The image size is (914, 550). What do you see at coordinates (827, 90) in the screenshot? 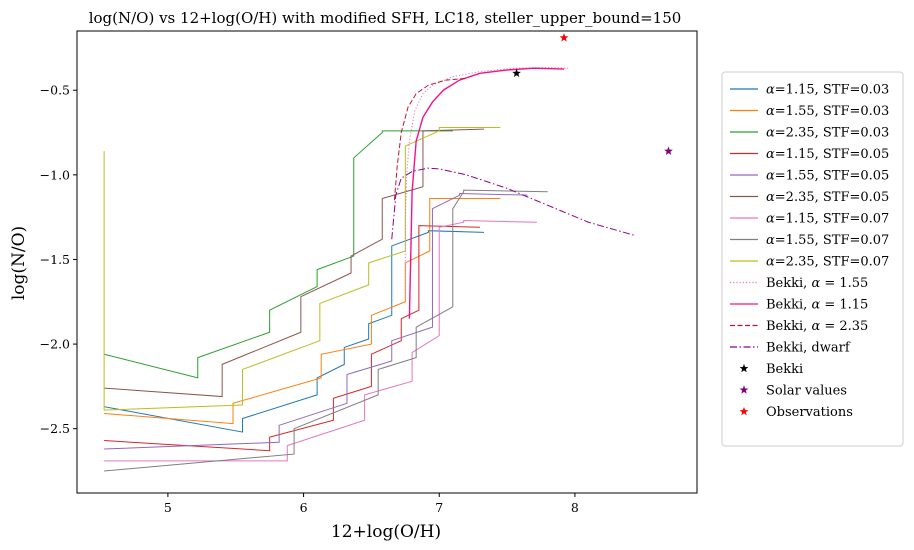
I see `legend-label: α=1.15, STF=0.03` at bounding box center [827, 90].